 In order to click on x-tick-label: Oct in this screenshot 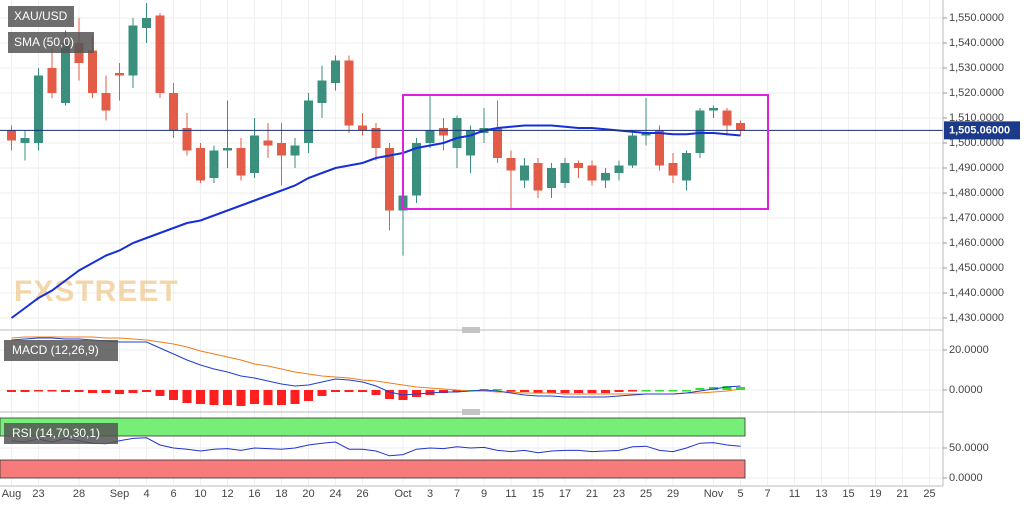, I will do `click(402, 494)`.